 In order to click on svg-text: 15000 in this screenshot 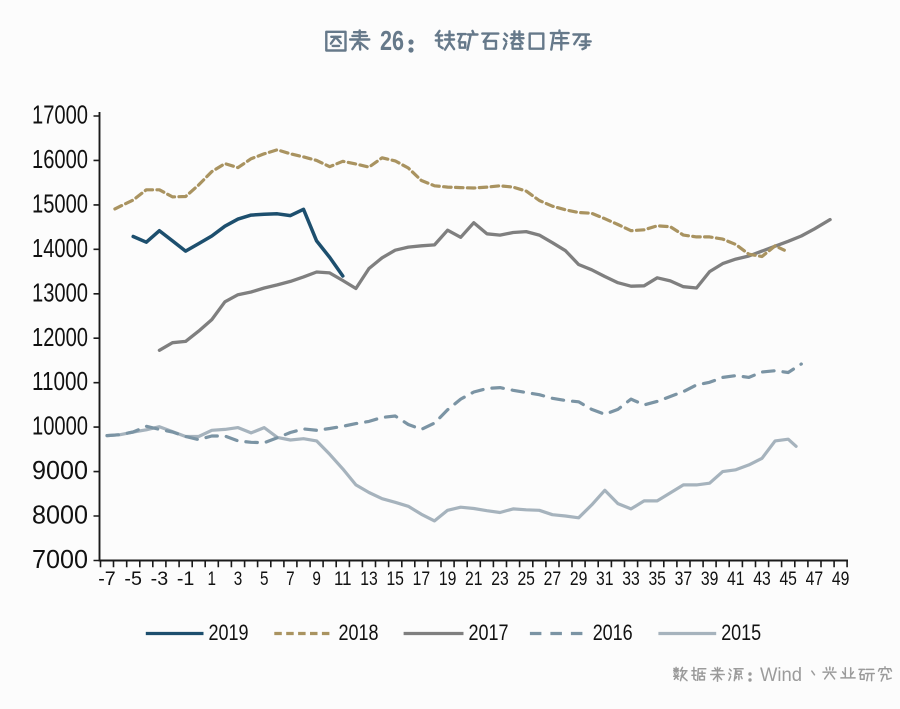, I will do `click(60, 203)`.